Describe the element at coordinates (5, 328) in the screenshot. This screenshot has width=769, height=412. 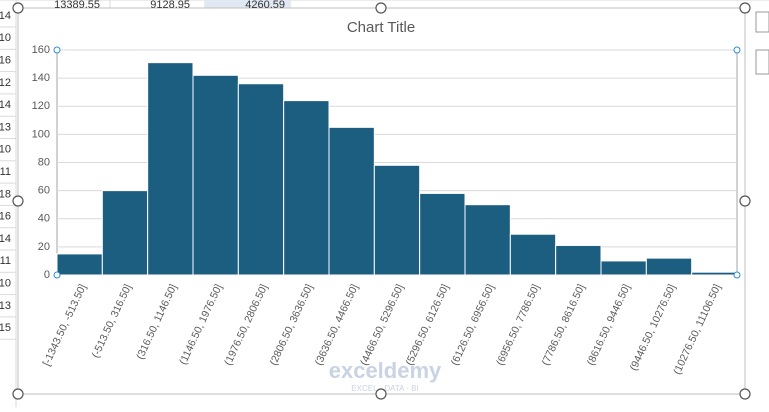
I see `cell-value: 15` at that location.